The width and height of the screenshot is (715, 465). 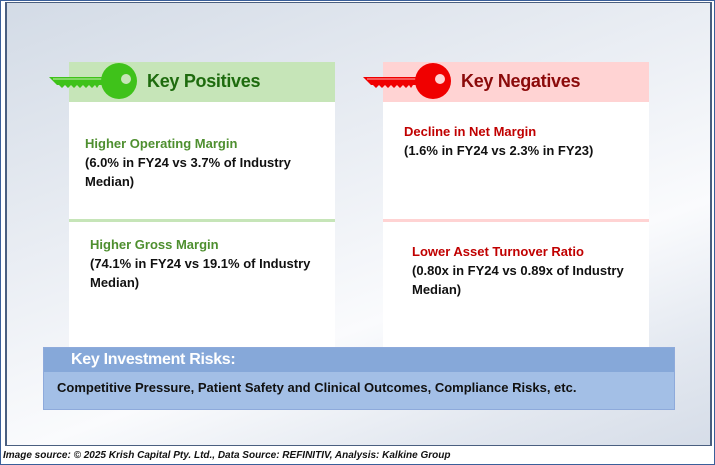 What do you see at coordinates (470, 131) in the screenshot?
I see `negative-item-title: Decline in Net Margin` at bounding box center [470, 131].